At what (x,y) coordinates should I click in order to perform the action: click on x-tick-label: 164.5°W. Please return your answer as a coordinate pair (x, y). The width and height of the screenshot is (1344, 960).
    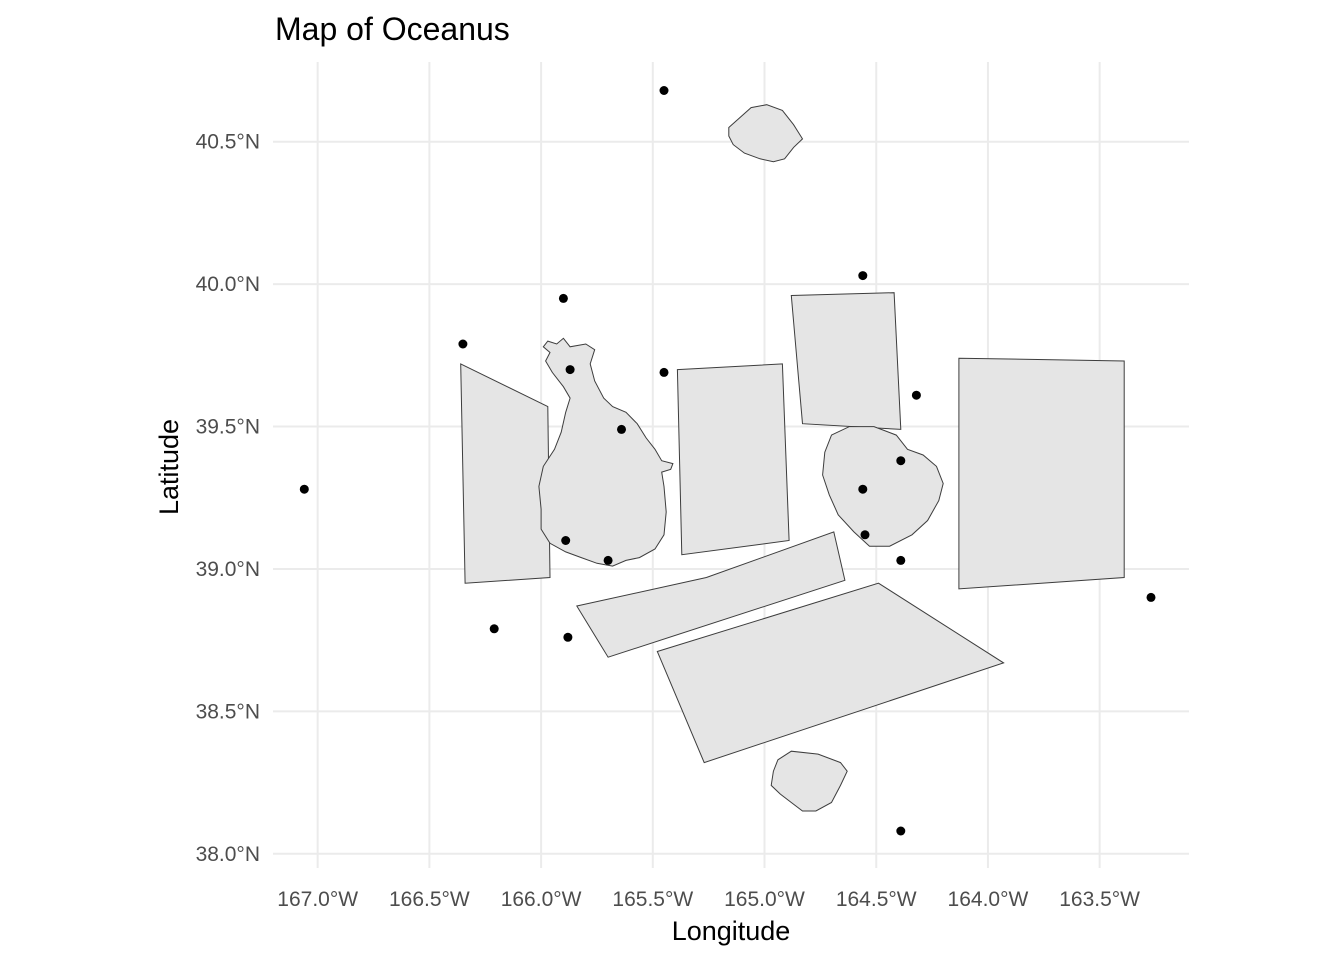
    Looking at the image, I should click on (876, 899).